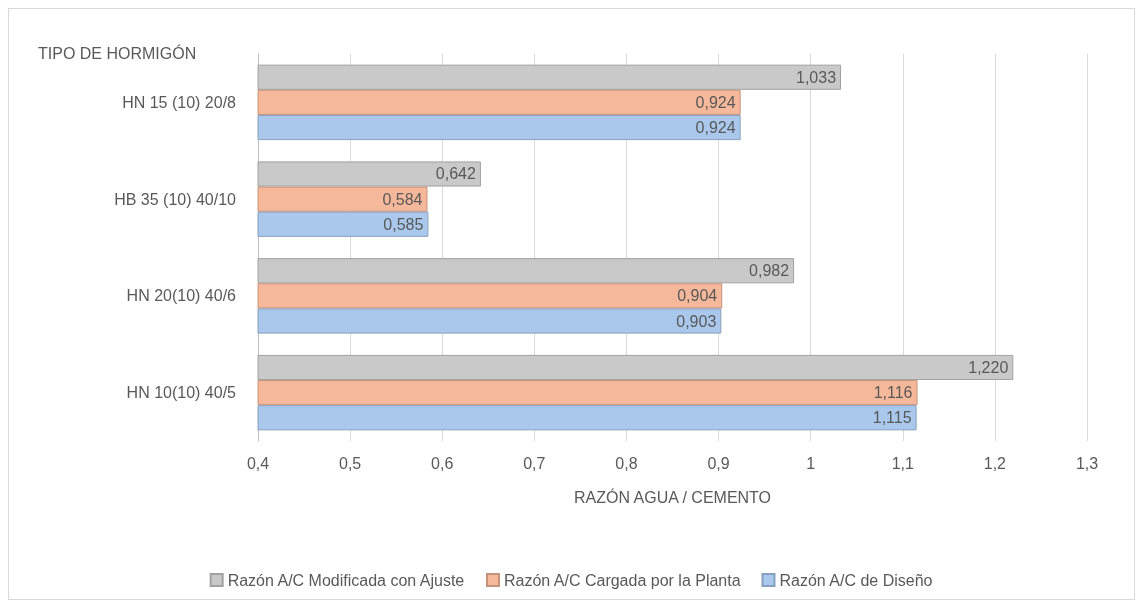  I want to click on x-axis-title: RAZÓN AGUA / CEMENTO, so click(672, 496).